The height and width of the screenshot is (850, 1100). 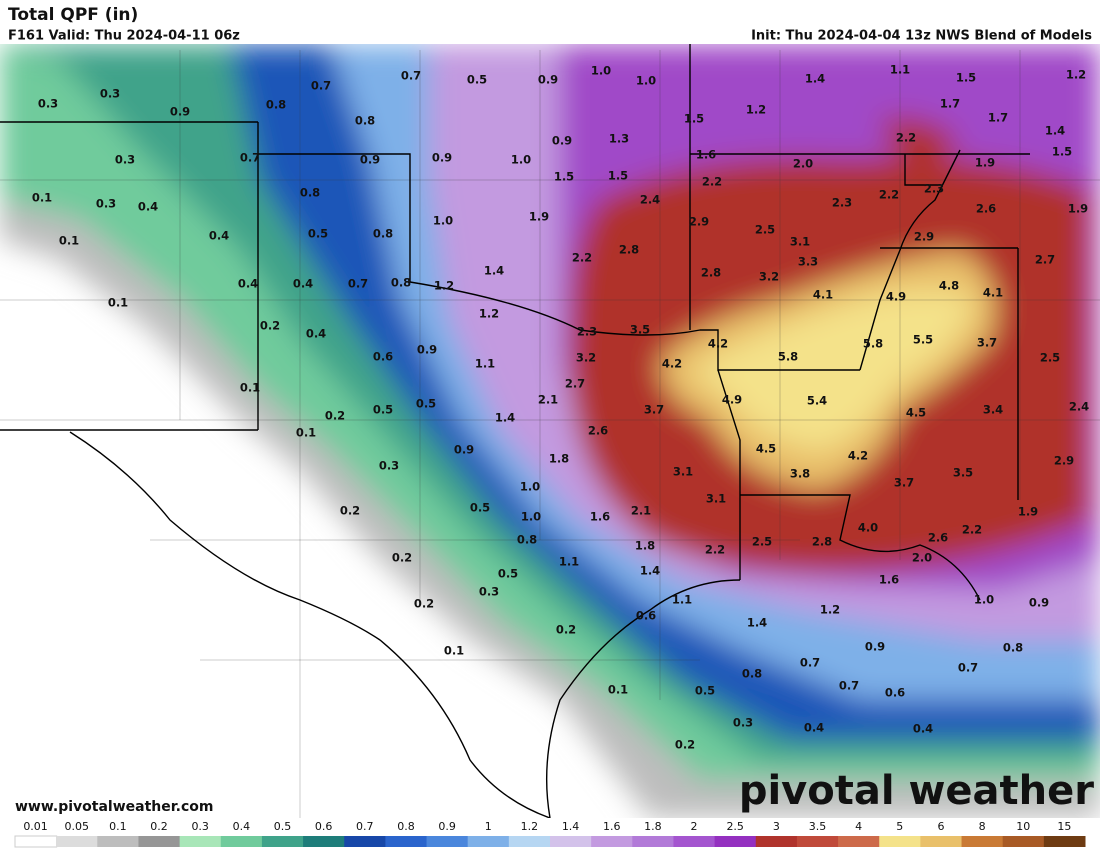 What do you see at coordinates (868, 528) in the screenshot?
I see `value-label: 4.0` at bounding box center [868, 528].